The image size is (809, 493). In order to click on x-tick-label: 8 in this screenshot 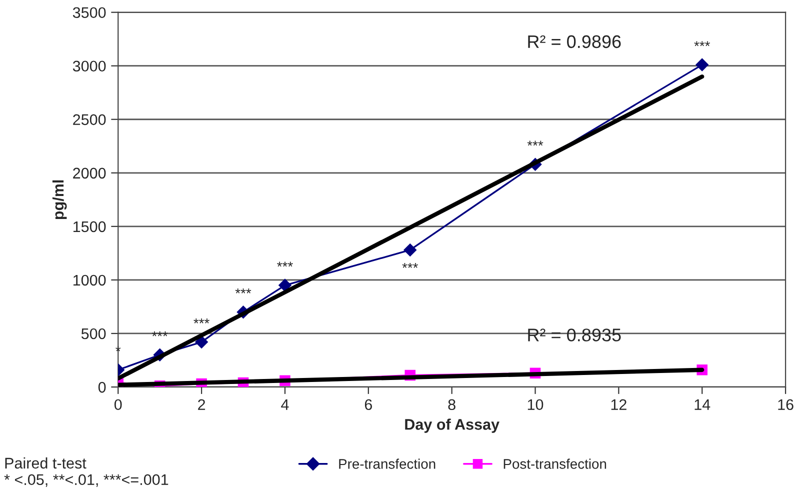, I will do `click(452, 404)`.